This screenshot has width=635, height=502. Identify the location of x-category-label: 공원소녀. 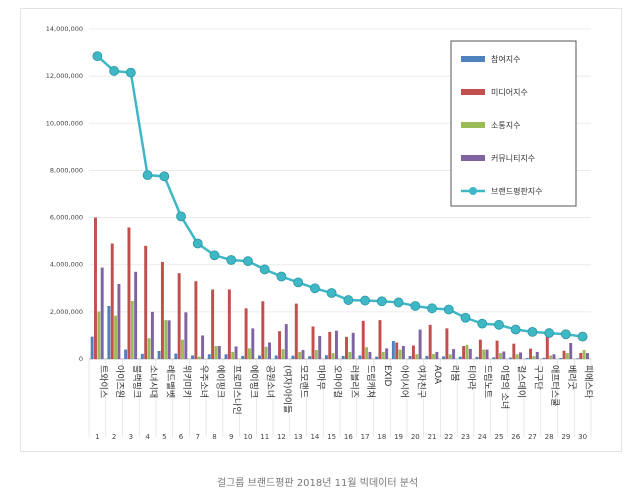
(270, 381).